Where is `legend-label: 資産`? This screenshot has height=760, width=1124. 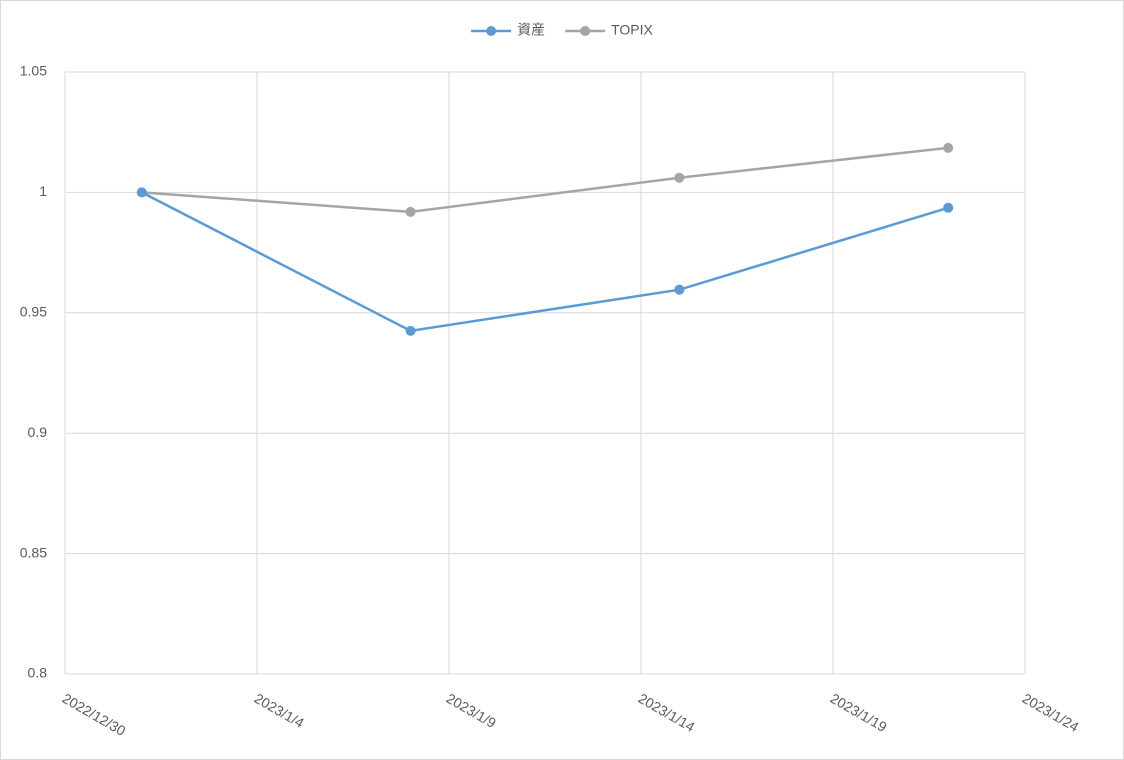 legend-label: 資産 is located at coordinates (531, 30).